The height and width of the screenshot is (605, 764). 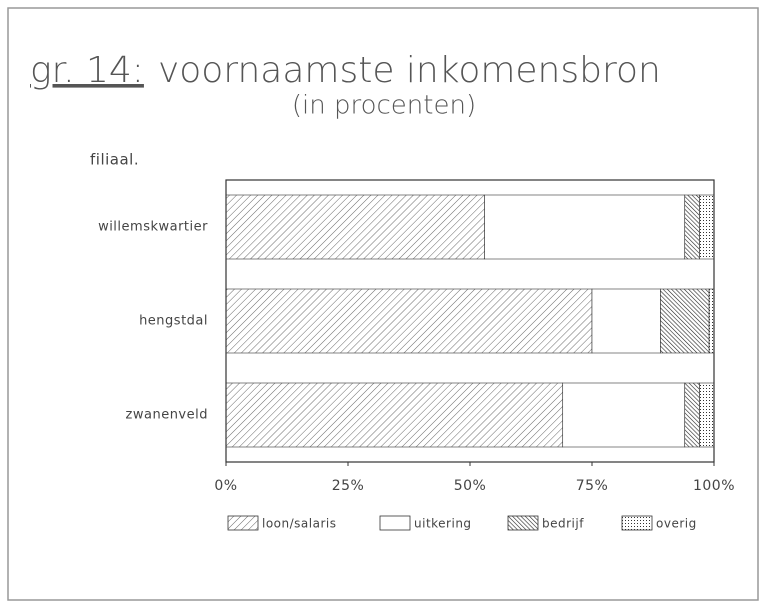 I want to click on y-tick-label: willemskwartier, so click(x=153, y=227).